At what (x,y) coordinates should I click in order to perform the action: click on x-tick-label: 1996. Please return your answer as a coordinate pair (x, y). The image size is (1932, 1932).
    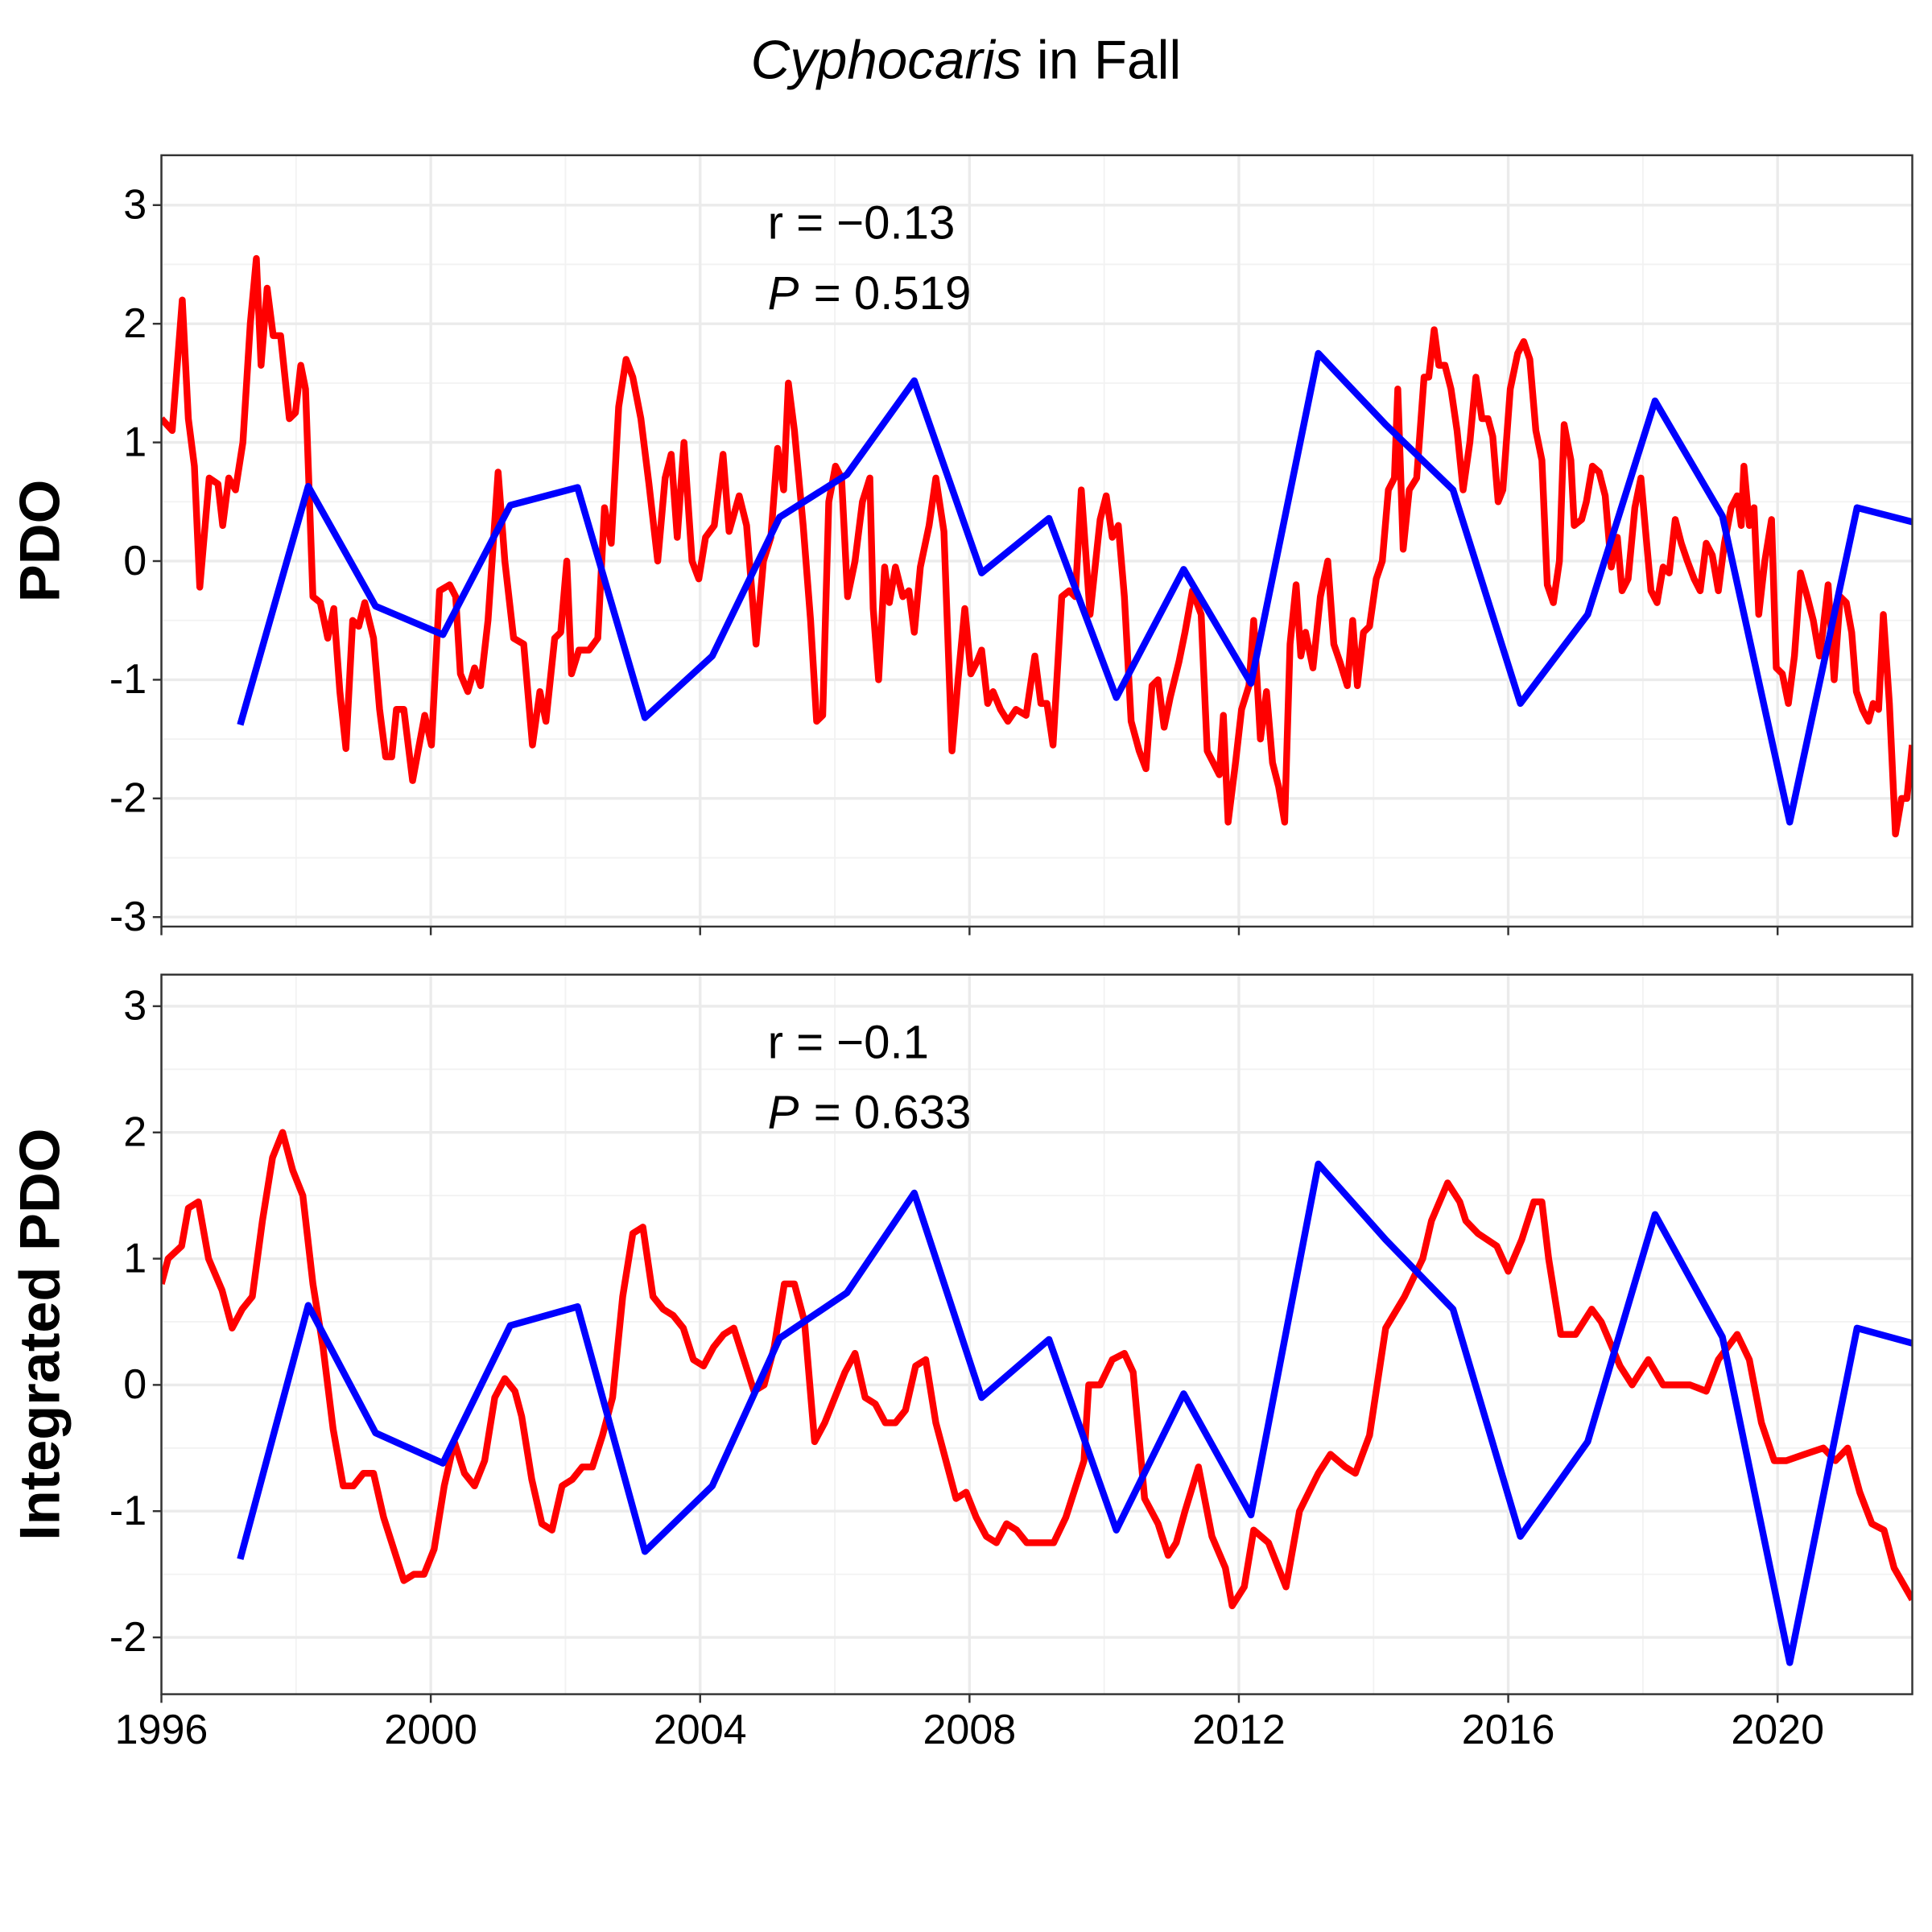
    Looking at the image, I should click on (161, 1730).